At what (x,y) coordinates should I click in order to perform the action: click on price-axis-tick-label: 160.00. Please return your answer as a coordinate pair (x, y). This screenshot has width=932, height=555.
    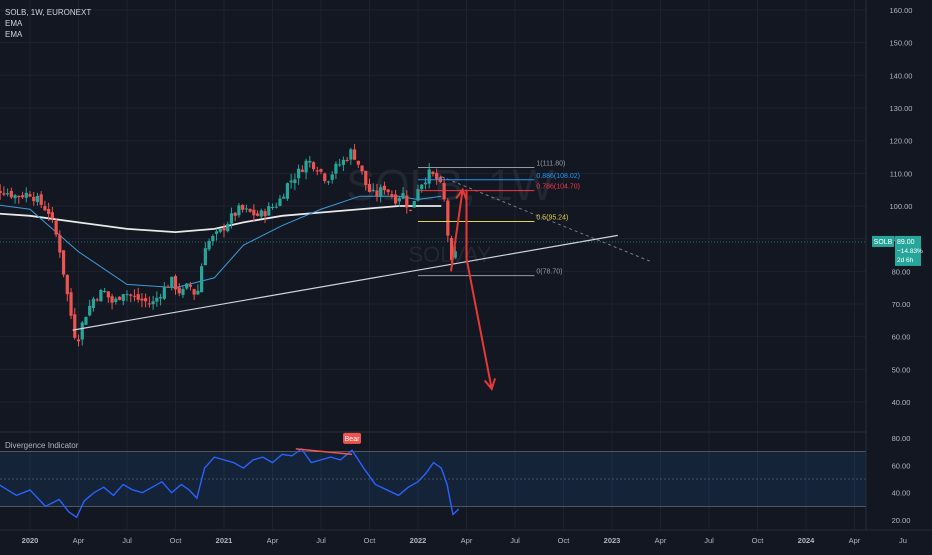
    Looking at the image, I should click on (901, 10).